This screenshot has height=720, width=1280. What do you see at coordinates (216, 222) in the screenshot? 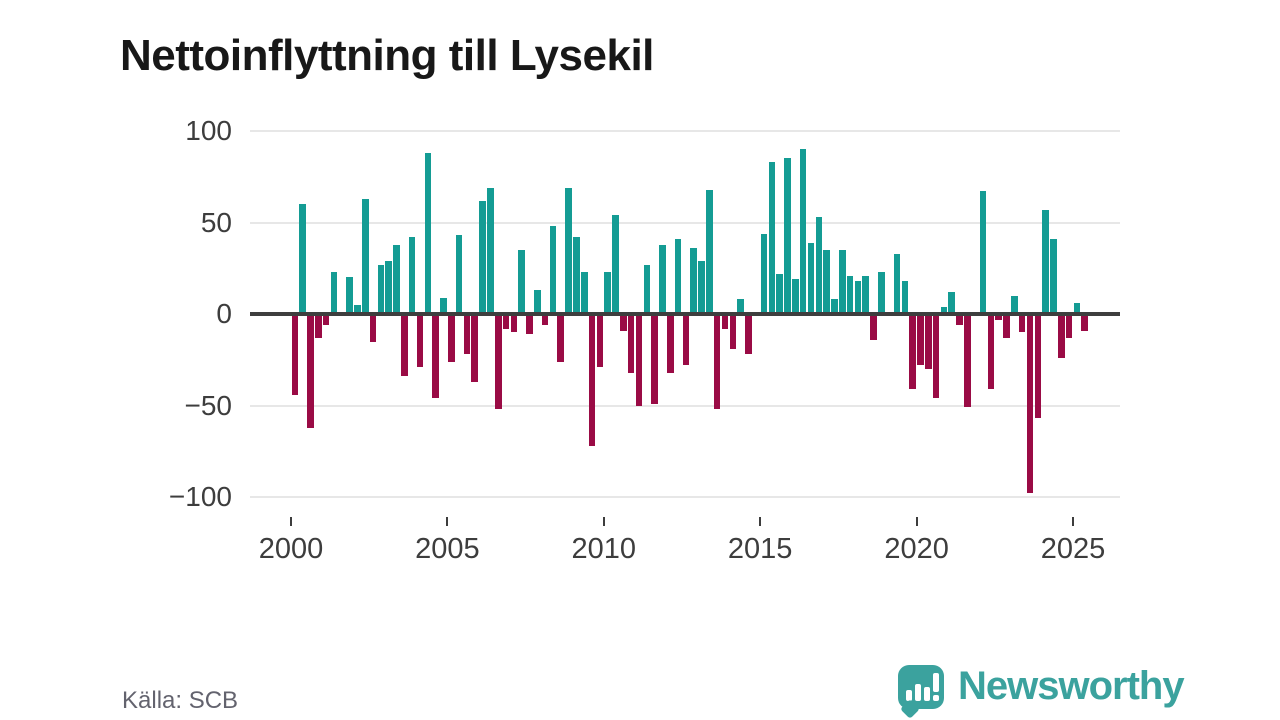
I see `y-axis-label: 50` at bounding box center [216, 222].